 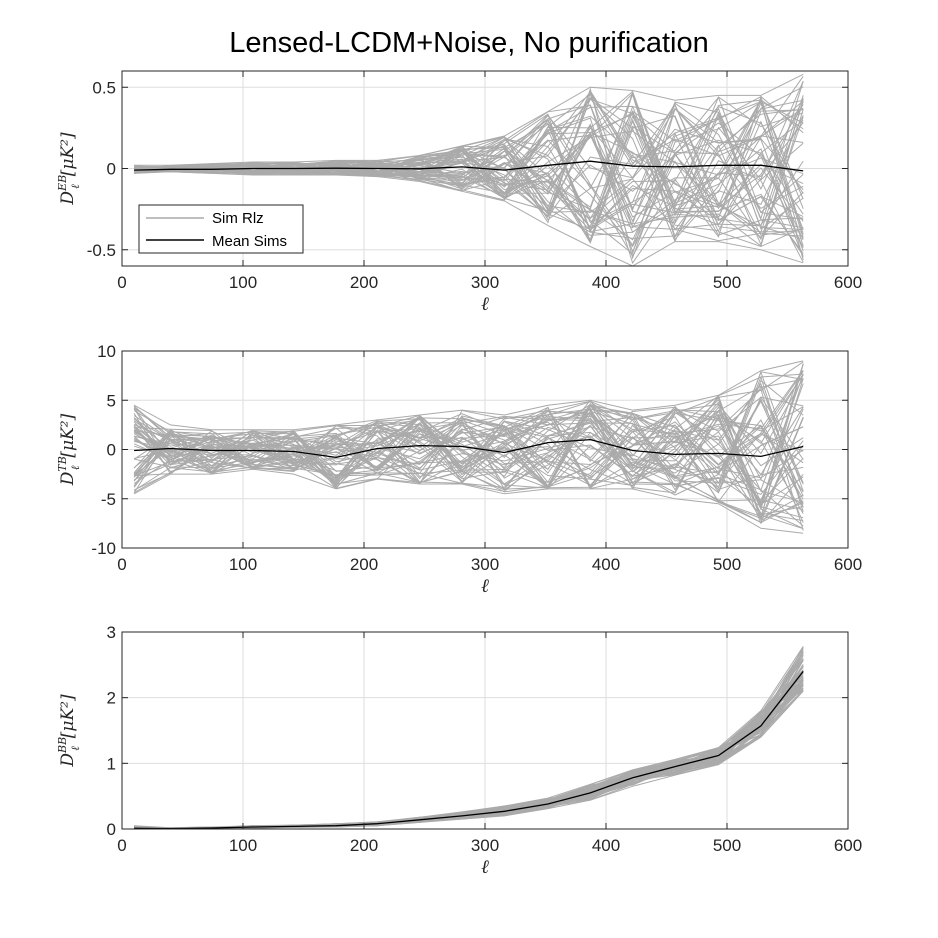 I want to click on mean-line-eb, so click(x=469, y=166).